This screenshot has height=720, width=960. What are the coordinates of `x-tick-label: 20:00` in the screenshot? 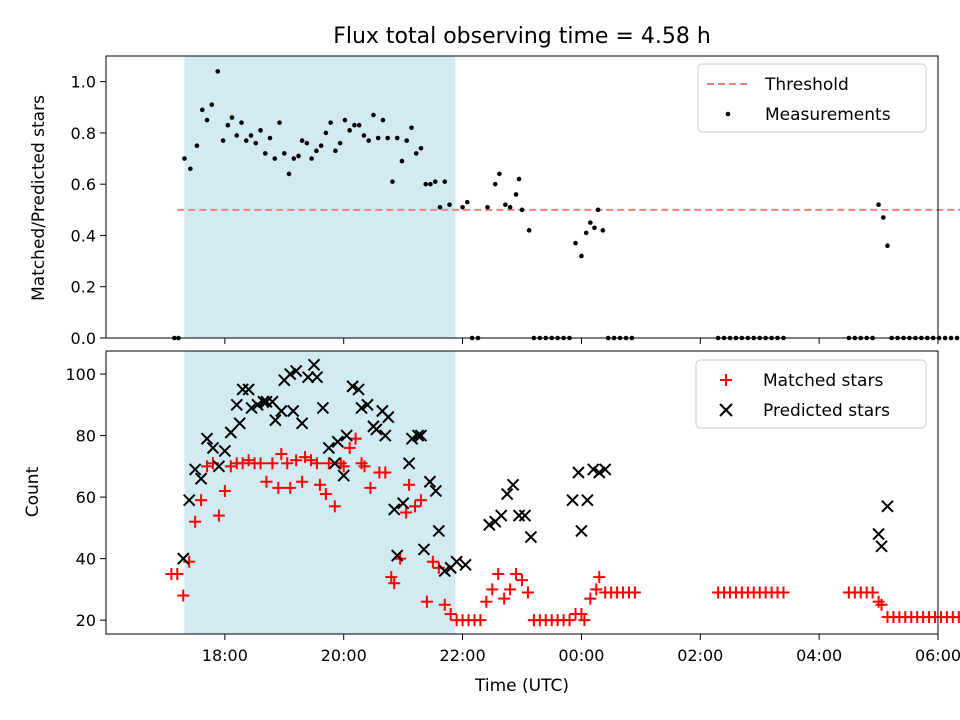 It's located at (344, 655).